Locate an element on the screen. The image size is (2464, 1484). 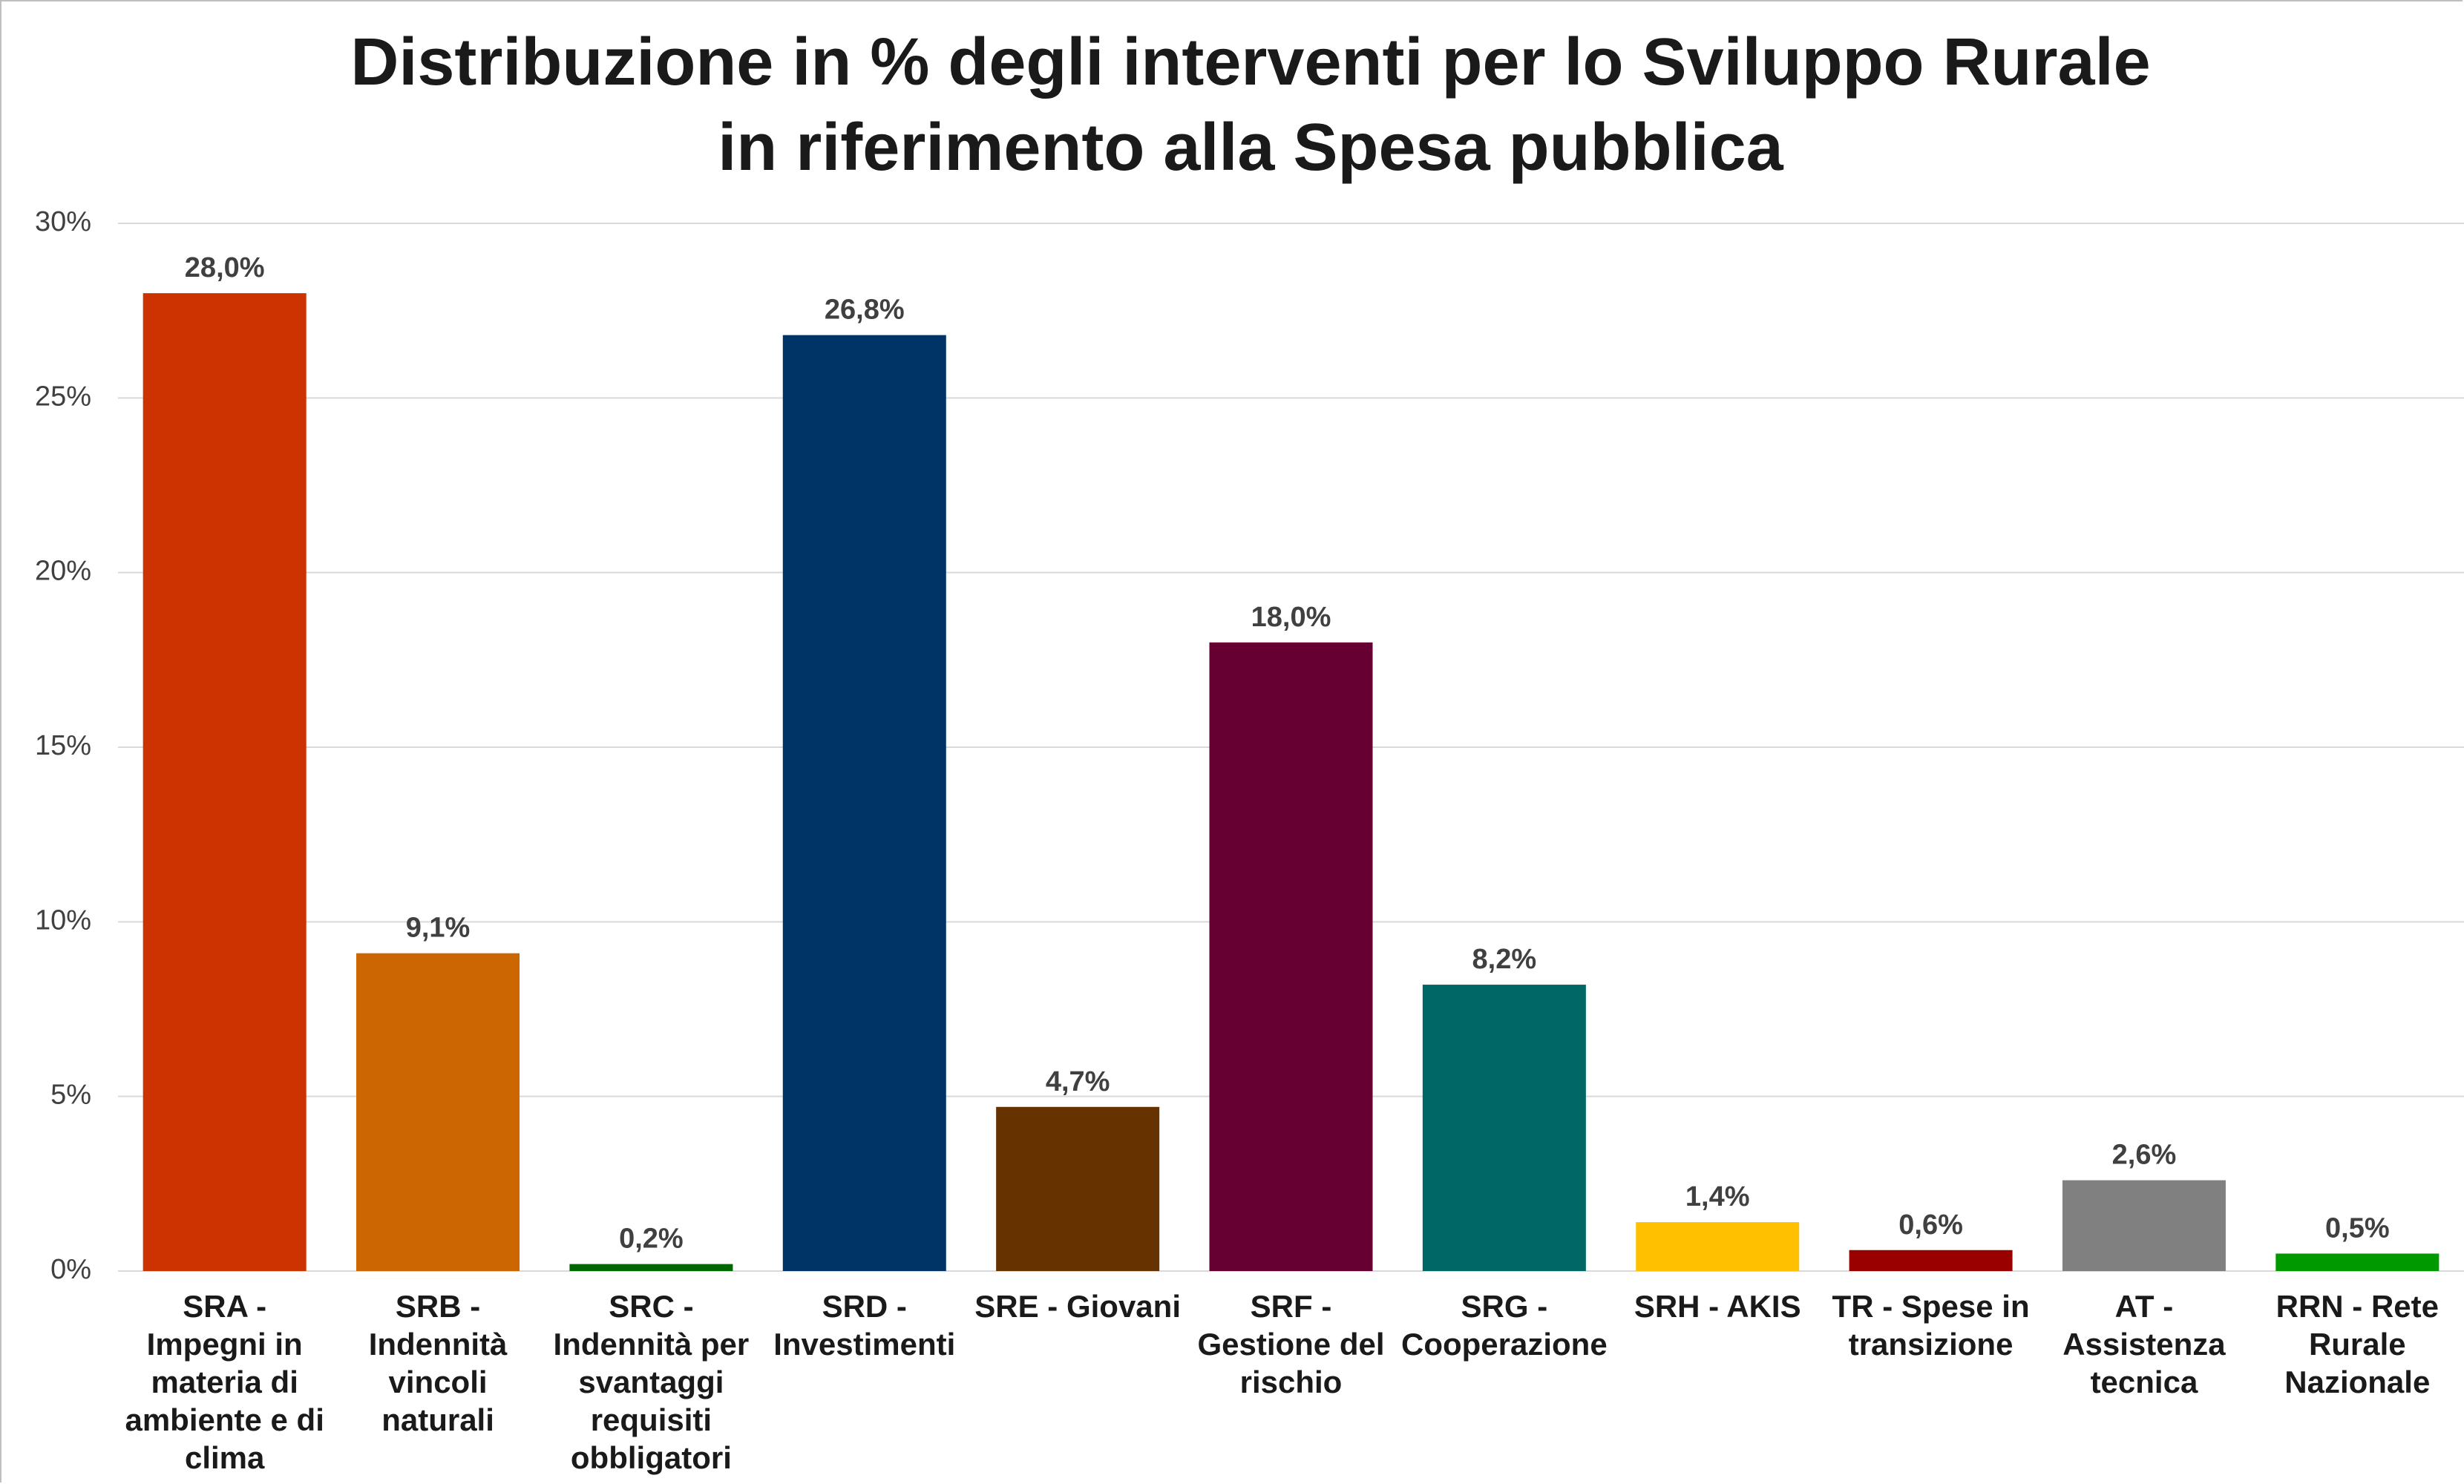
x-tick-label: TR - Spese in transizione is located at coordinates (1931, 1325).